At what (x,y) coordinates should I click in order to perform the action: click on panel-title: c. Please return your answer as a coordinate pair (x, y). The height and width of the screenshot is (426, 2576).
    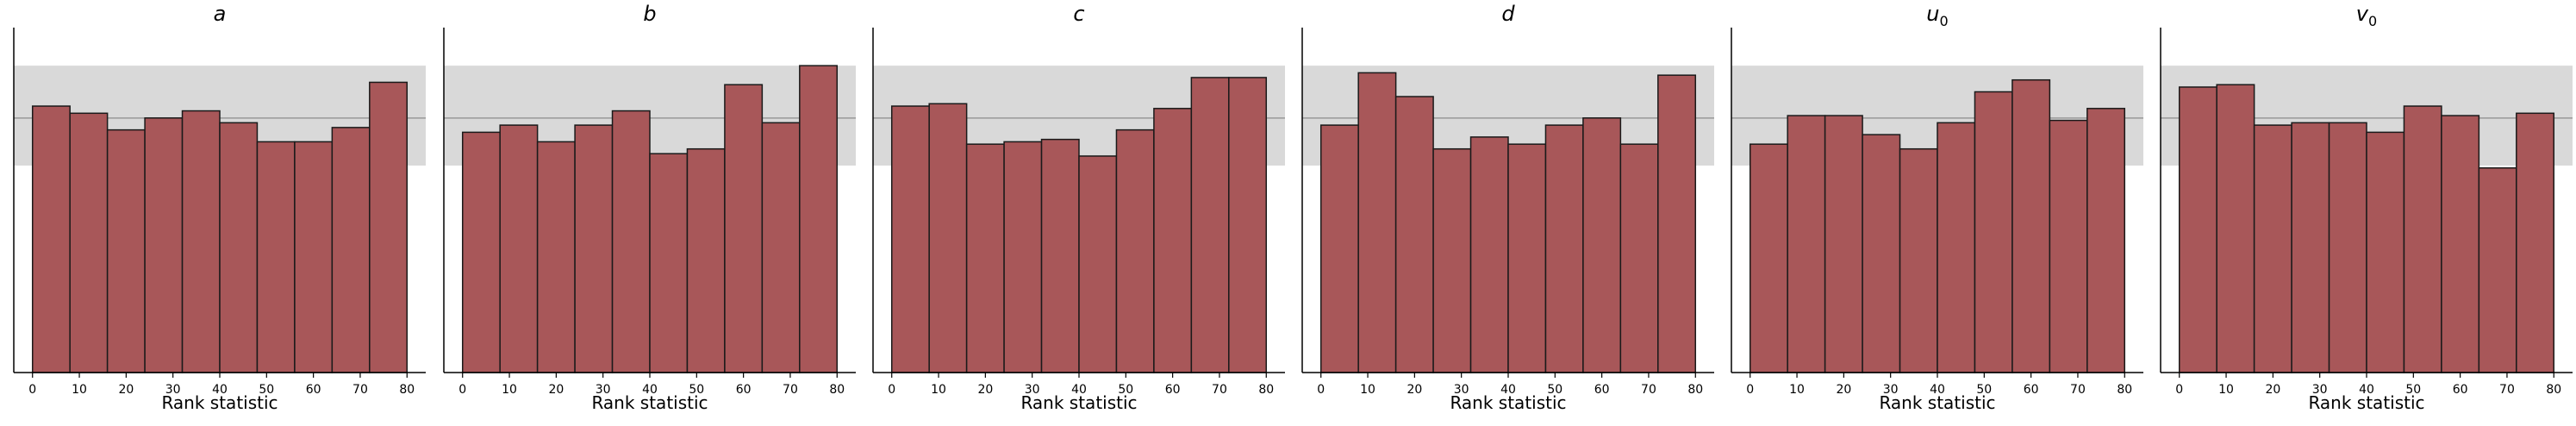
    Looking at the image, I should click on (1079, 14).